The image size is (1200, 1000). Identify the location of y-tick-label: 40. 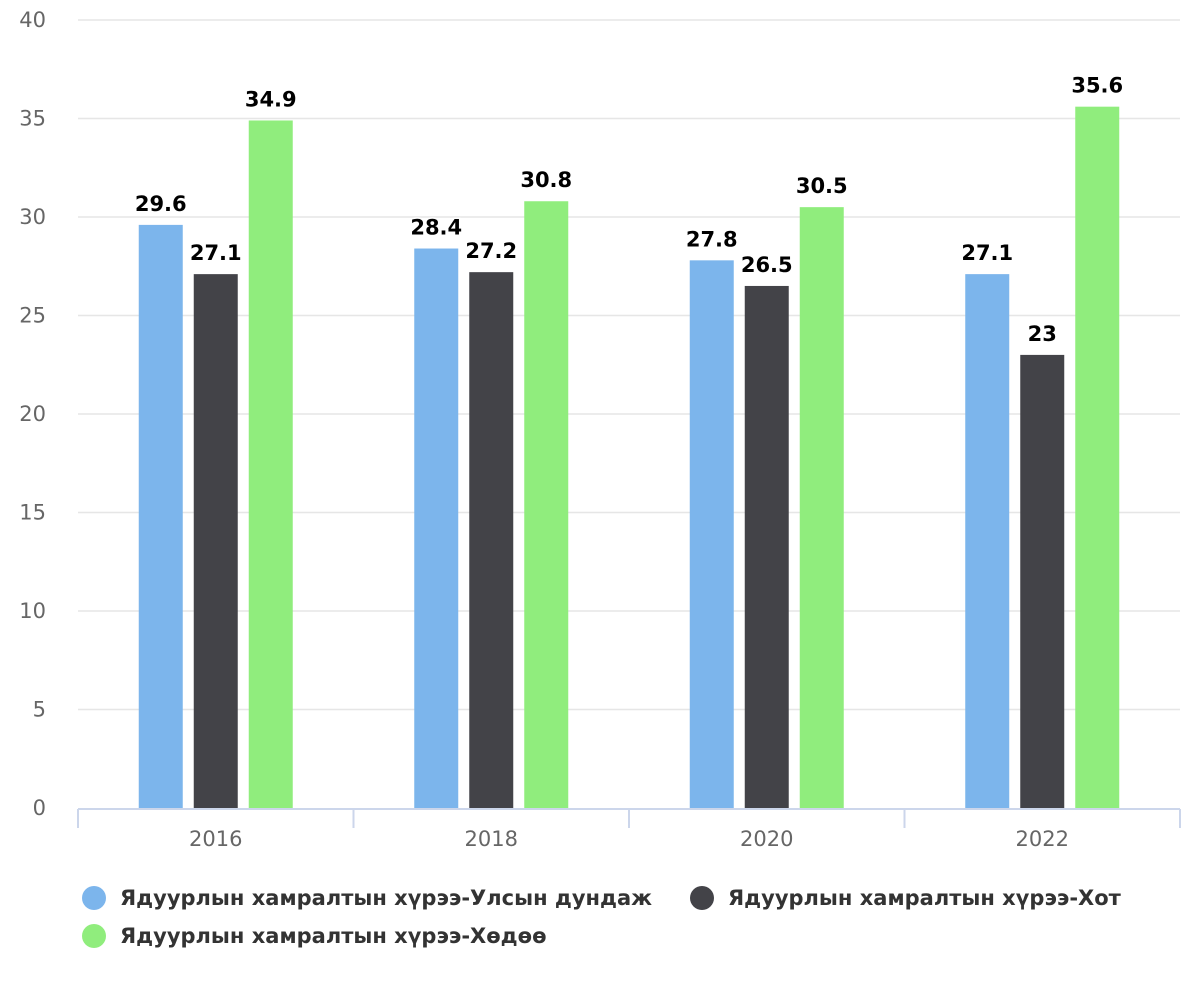
(32, 20).